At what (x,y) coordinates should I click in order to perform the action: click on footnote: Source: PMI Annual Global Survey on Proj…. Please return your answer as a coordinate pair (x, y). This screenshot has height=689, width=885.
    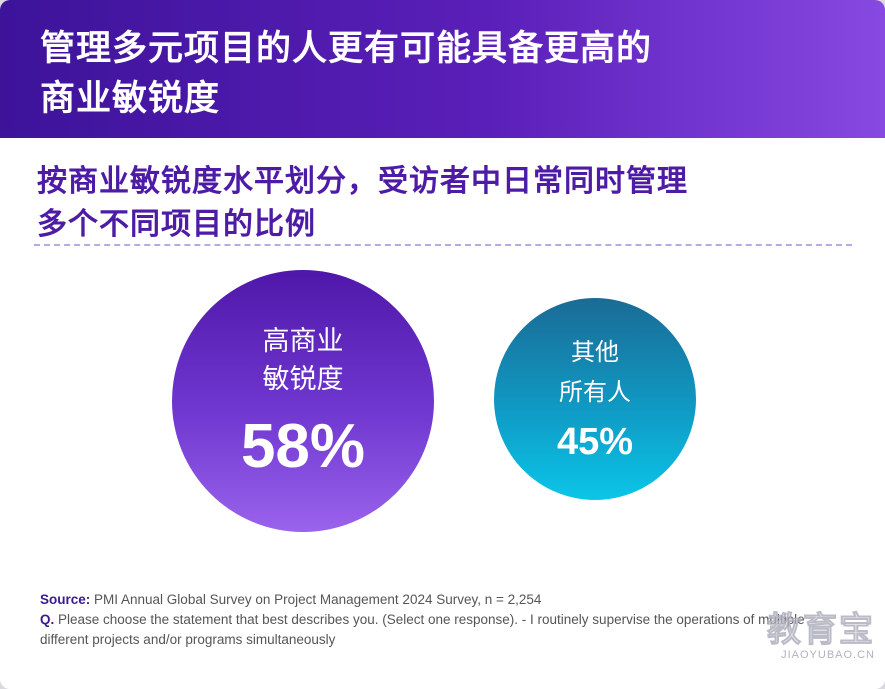
    Looking at the image, I should click on (440, 620).